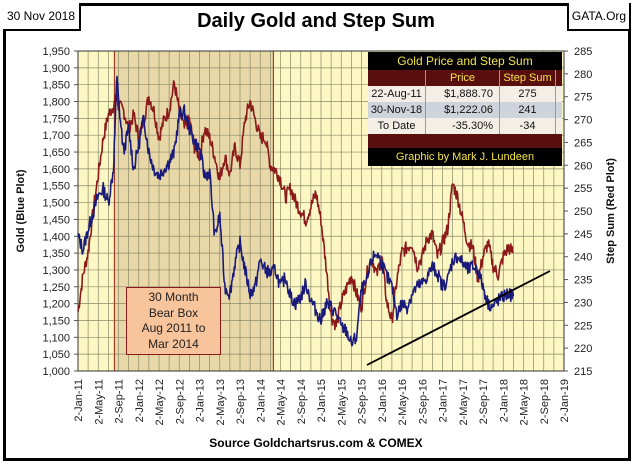 The image size is (632, 463). I want to click on legend-header-step: Step Sum, so click(528, 78).